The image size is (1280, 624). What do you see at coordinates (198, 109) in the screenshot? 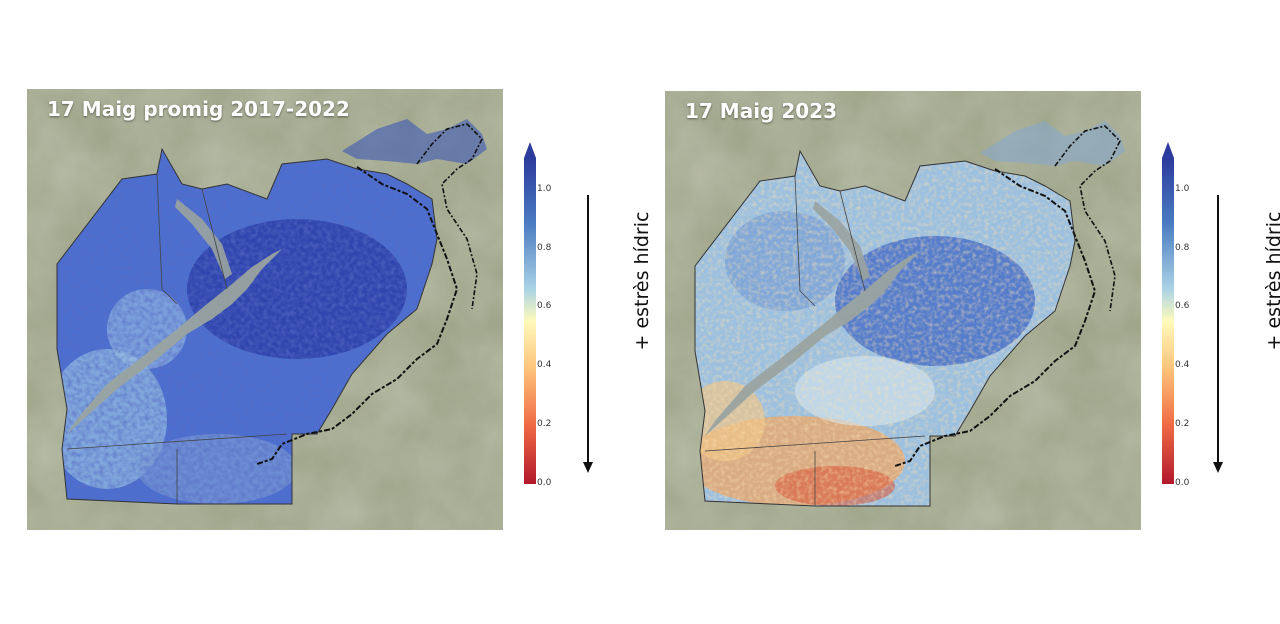
I see `panel-title-average: 17 Maig promig 2017-2022` at bounding box center [198, 109].